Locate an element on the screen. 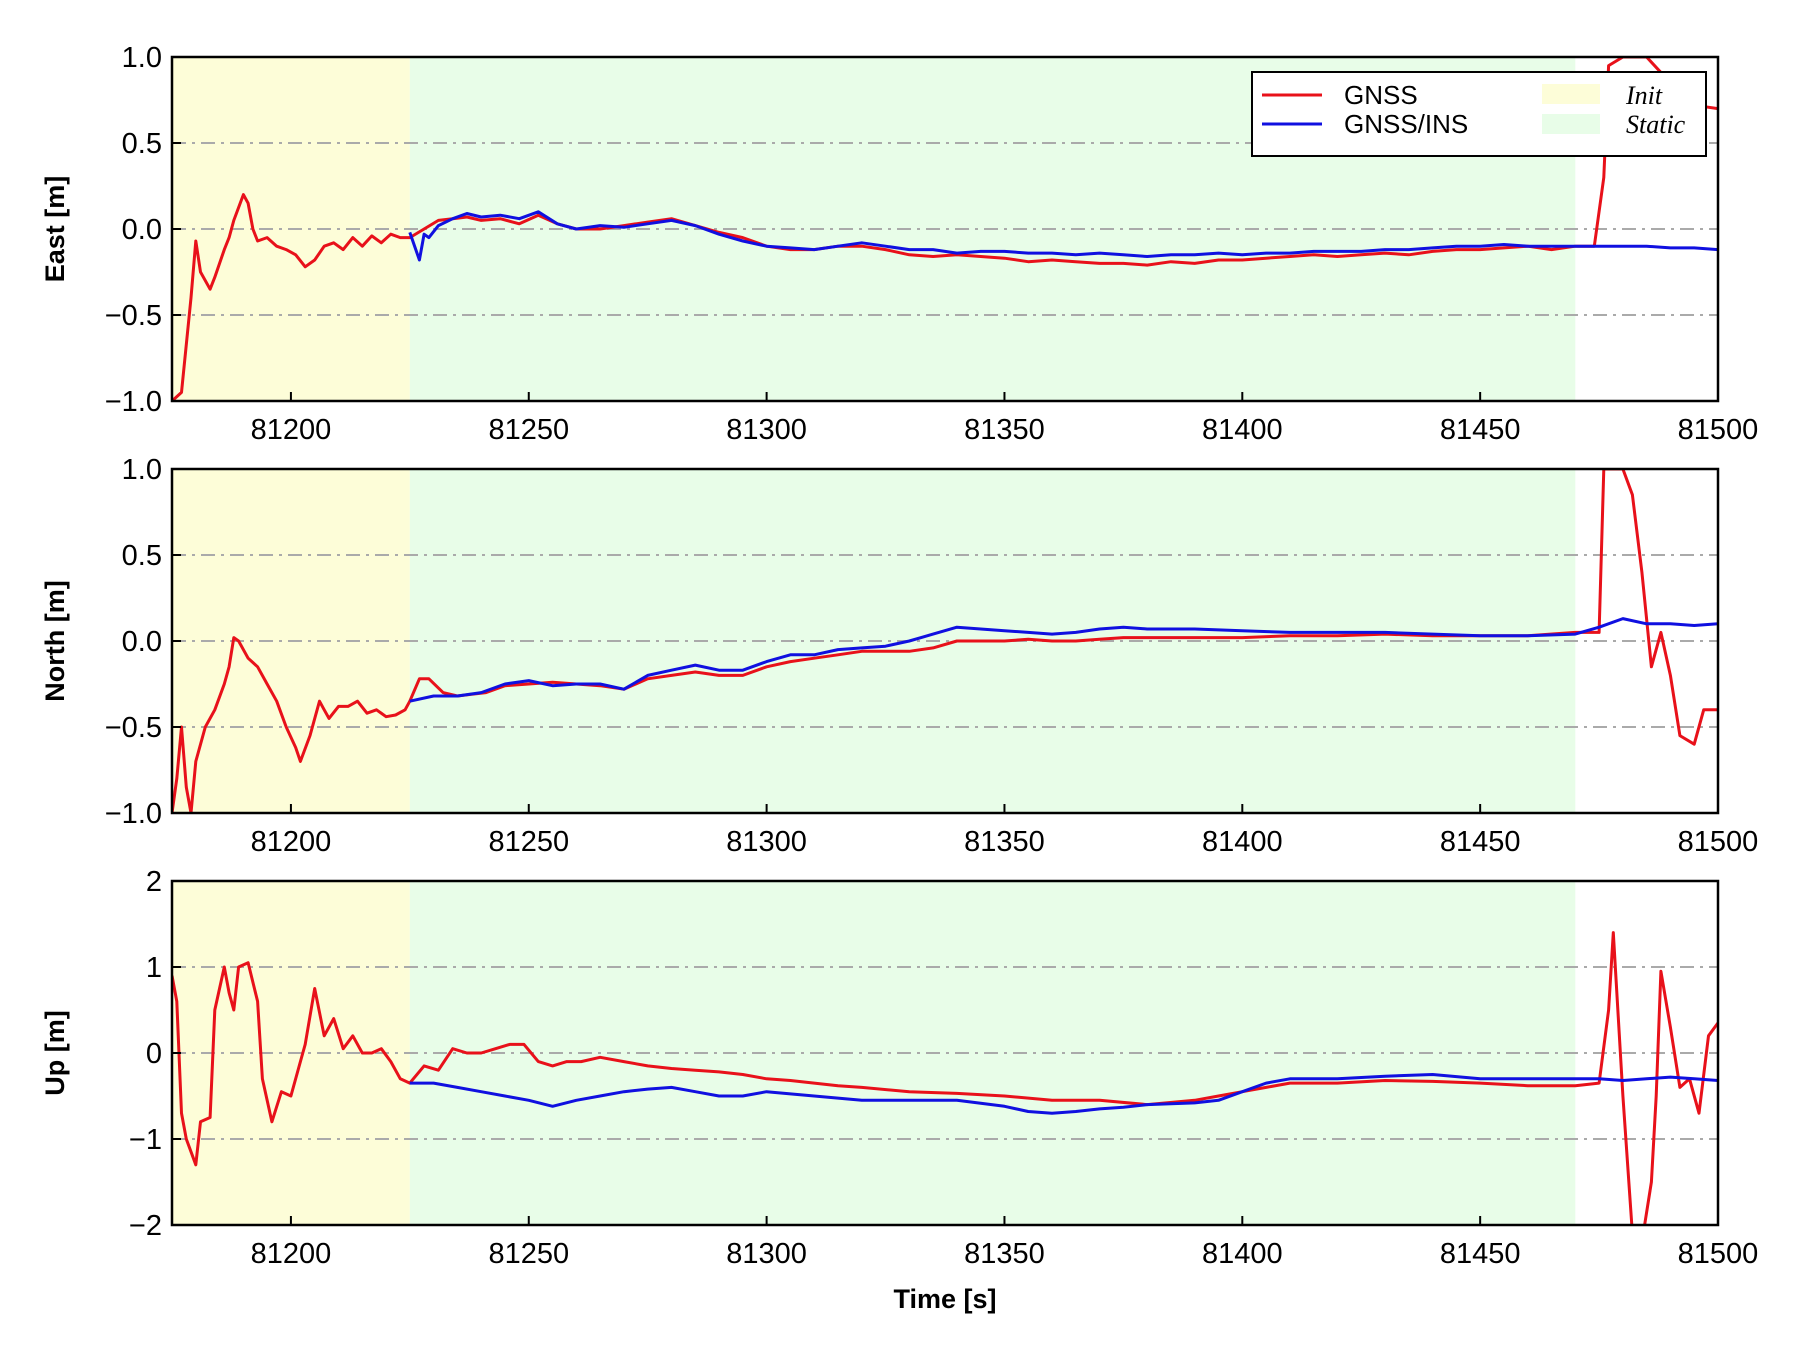 The image size is (1800, 1350). y-tick-label: 0 is located at coordinates (154, 1054).